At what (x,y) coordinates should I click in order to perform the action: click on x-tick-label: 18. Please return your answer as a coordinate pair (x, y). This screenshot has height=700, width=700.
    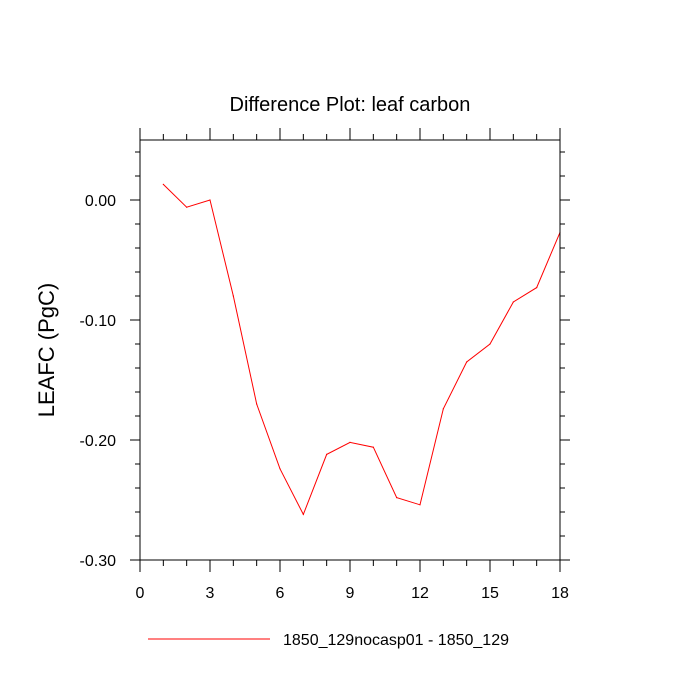
    Looking at the image, I should click on (560, 593).